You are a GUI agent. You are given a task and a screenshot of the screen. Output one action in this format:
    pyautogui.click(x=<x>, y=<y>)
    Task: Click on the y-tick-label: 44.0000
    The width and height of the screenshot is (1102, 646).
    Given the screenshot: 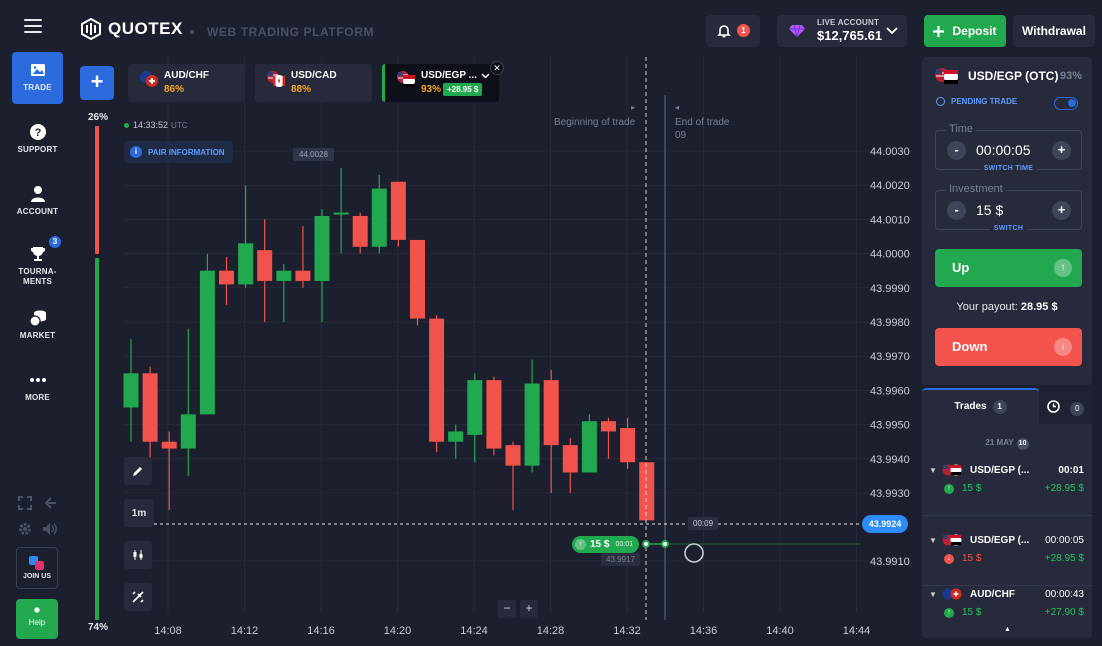 What is the action you would take?
    pyautogui.click(x=890, y=255)
    